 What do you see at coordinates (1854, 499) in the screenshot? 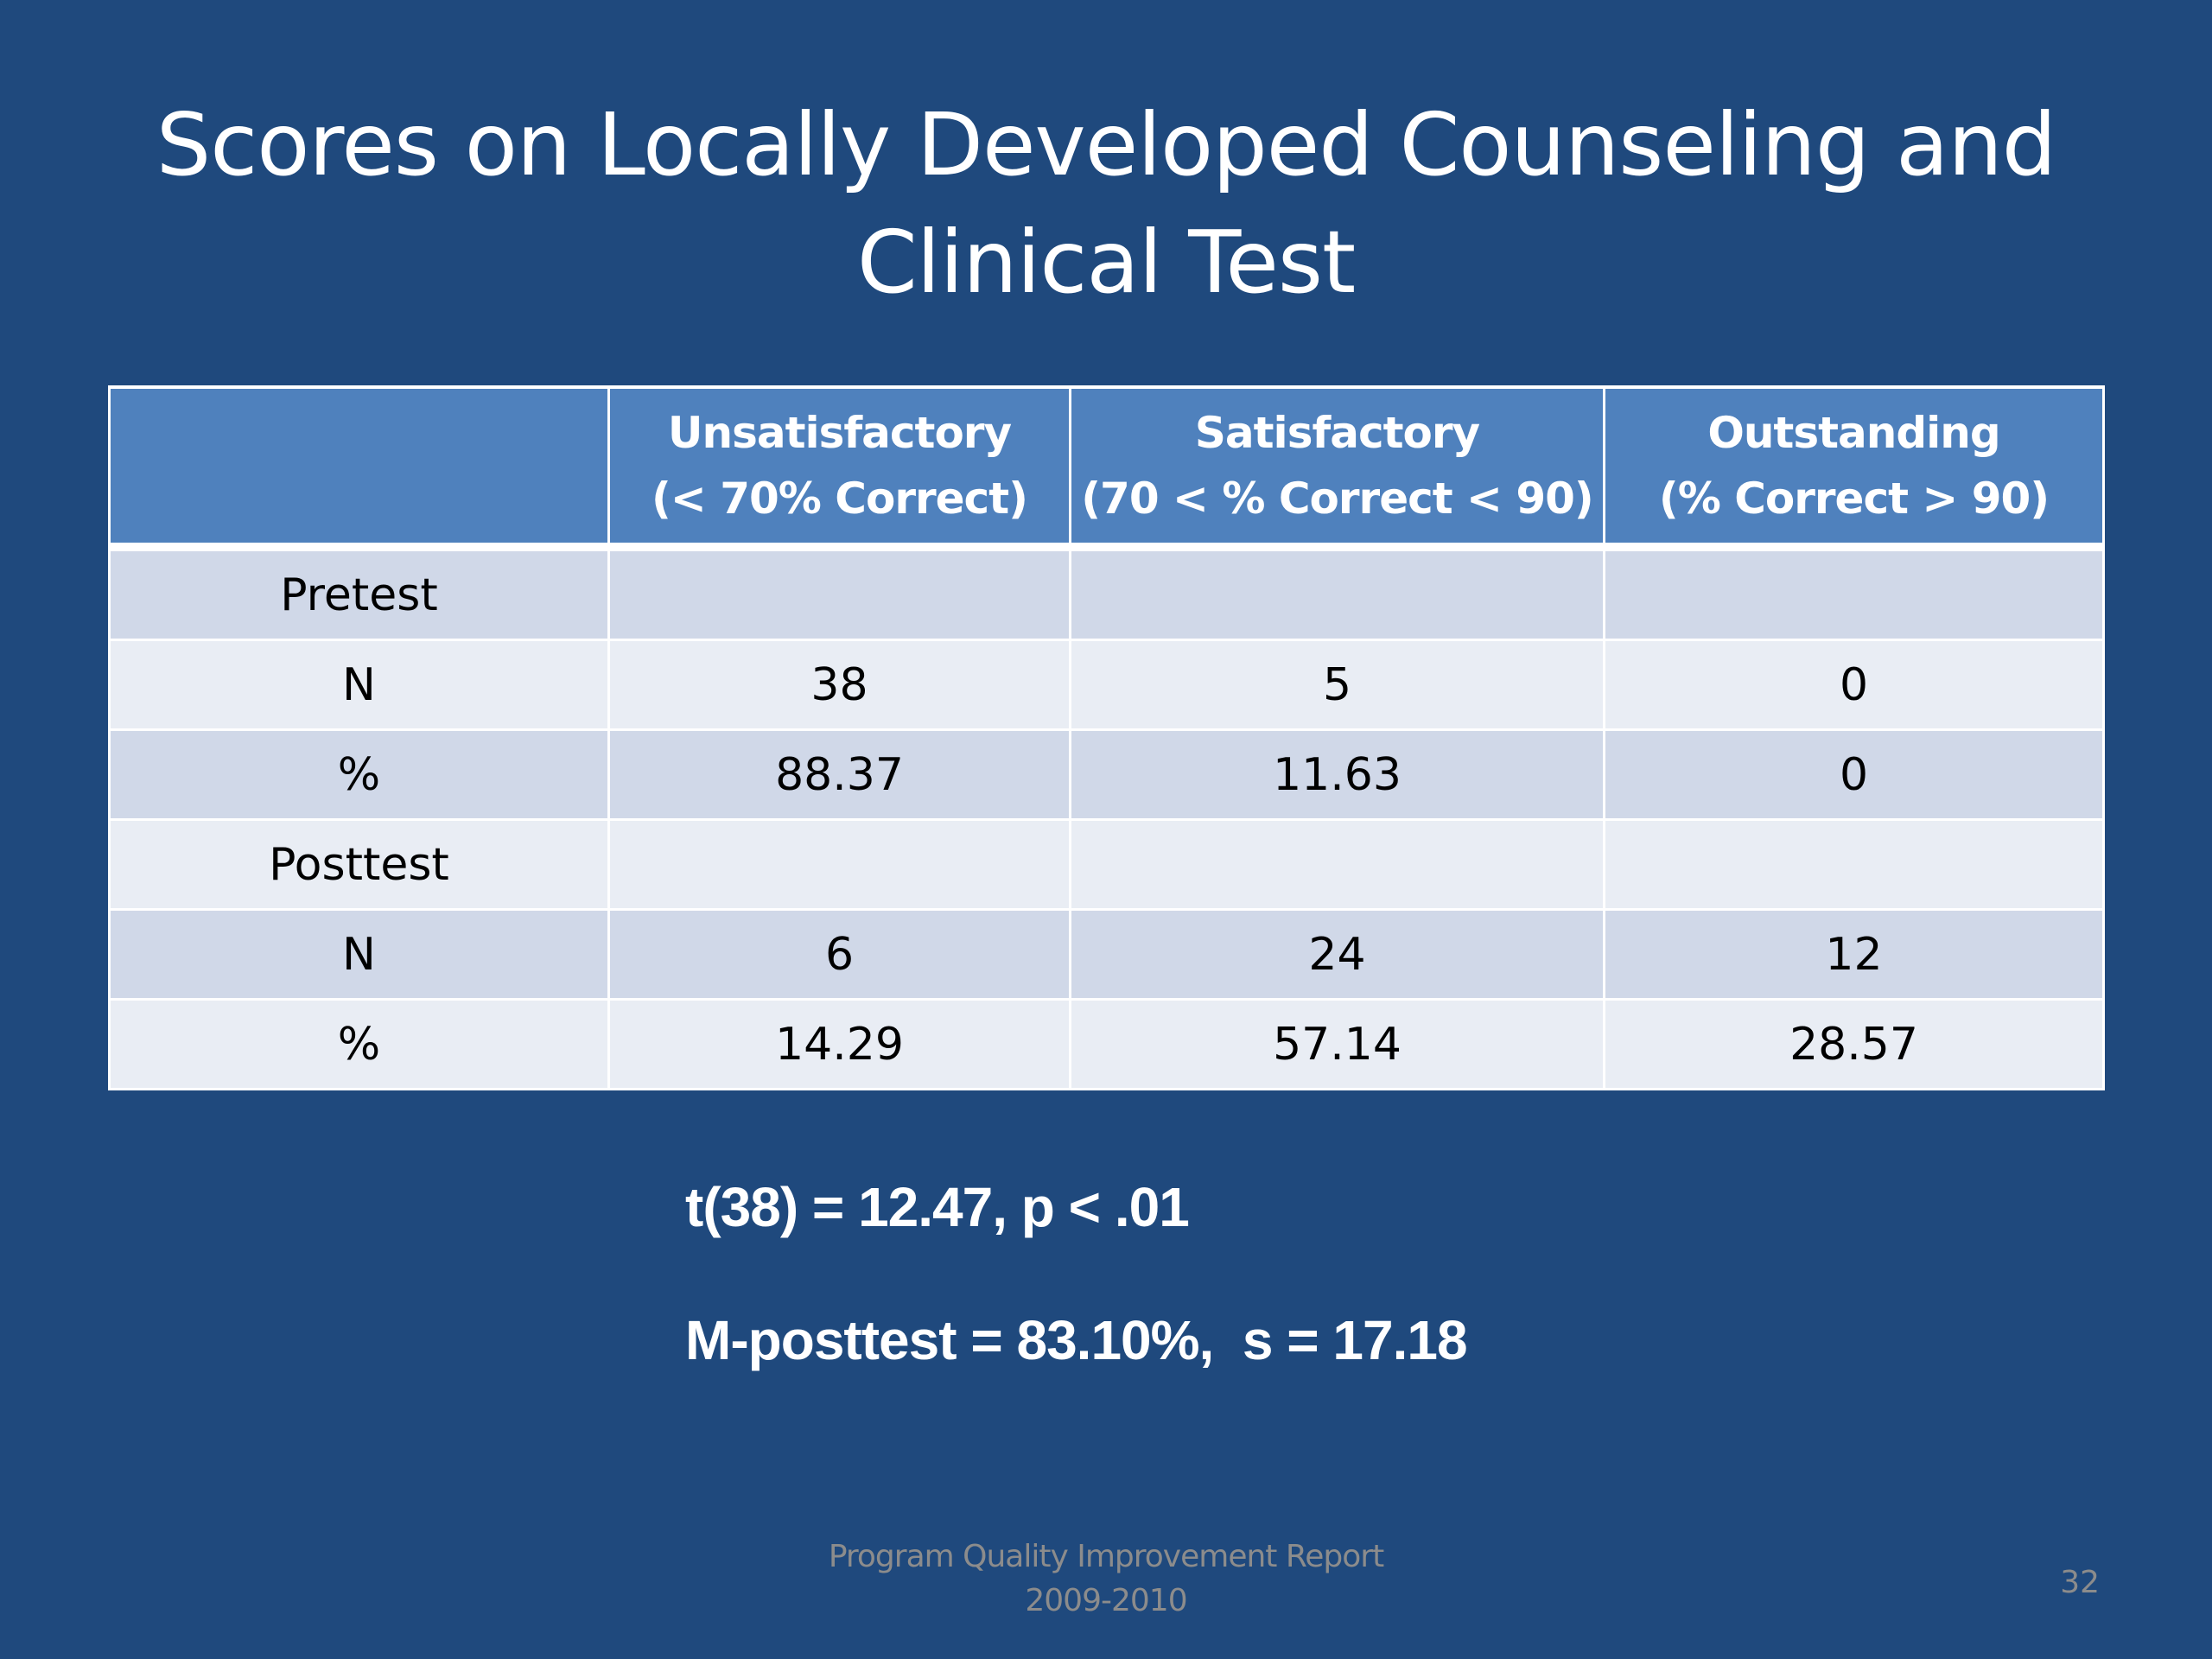
I see `header-range: (% Correct > 90)` at bounding box center [1854, 499].